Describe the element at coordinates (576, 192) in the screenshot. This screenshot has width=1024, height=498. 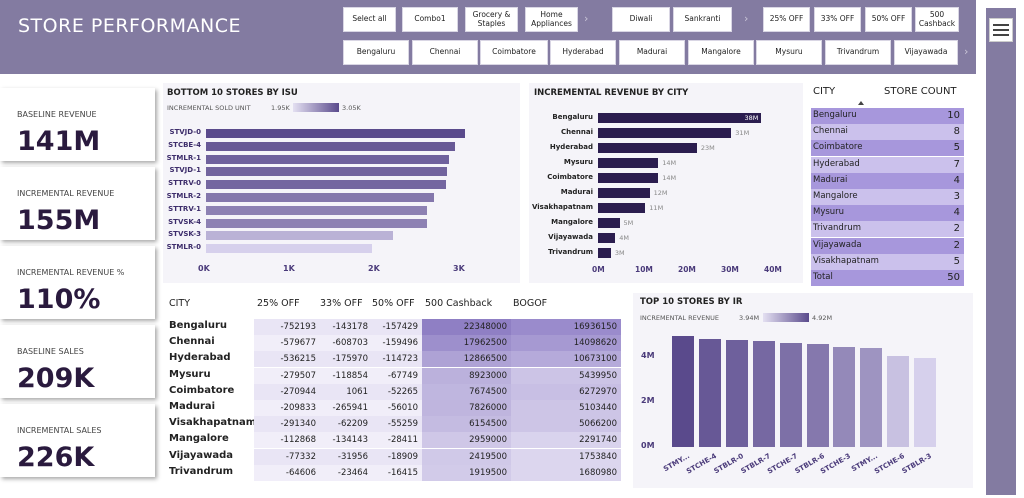
I see `city-label: Madurai` at that location.